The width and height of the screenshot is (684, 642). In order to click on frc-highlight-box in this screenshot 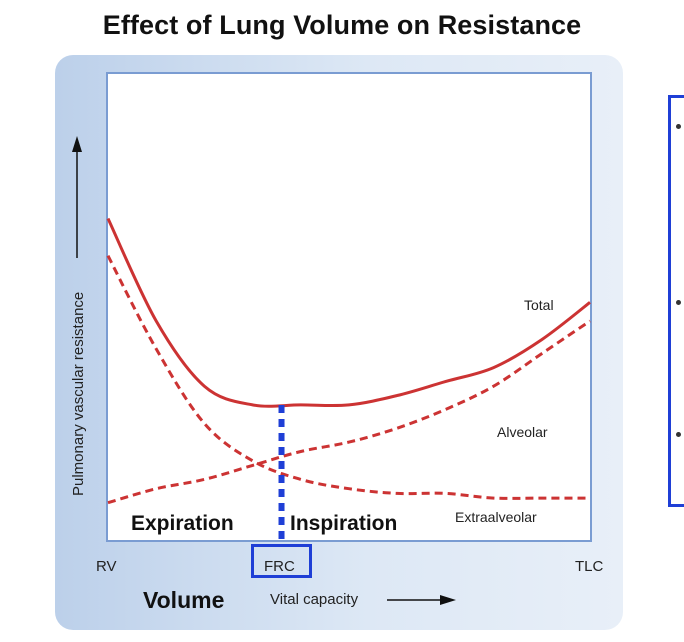, I will do `click(281, 561)`.